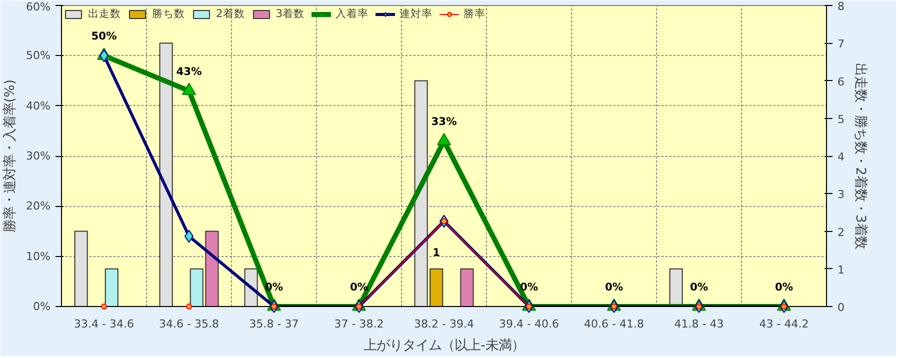  What do you see at coordinates (41, 306) in the screenshot?
I see `y-tick-label: 0%` at bounding box center [41, 306].